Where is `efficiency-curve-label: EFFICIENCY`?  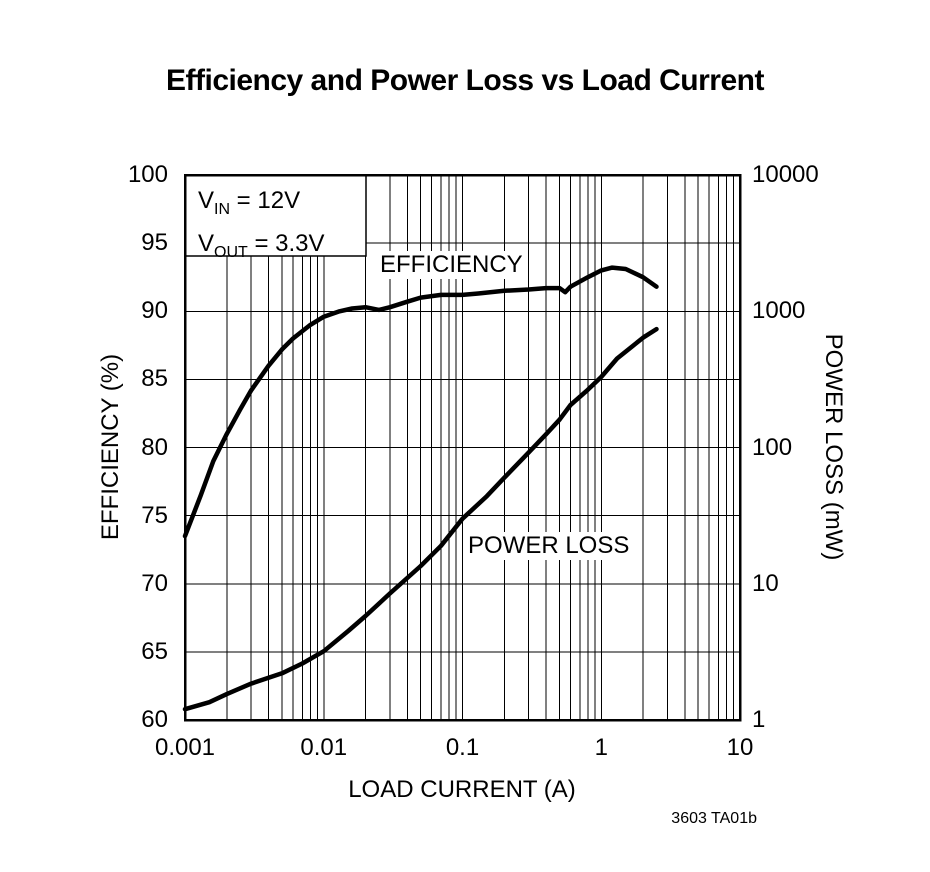 efficiency-curve-label: EFFICIENCY is located at coordinates (451, 265).